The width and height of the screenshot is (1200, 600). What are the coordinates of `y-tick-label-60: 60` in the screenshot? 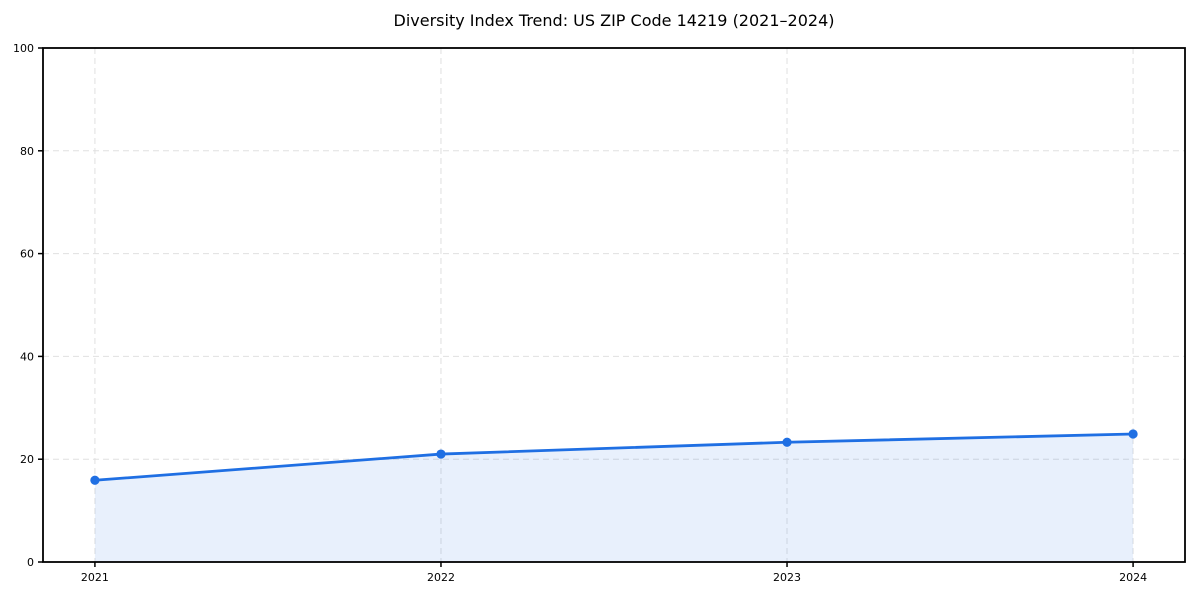 It's located at (27, 254).